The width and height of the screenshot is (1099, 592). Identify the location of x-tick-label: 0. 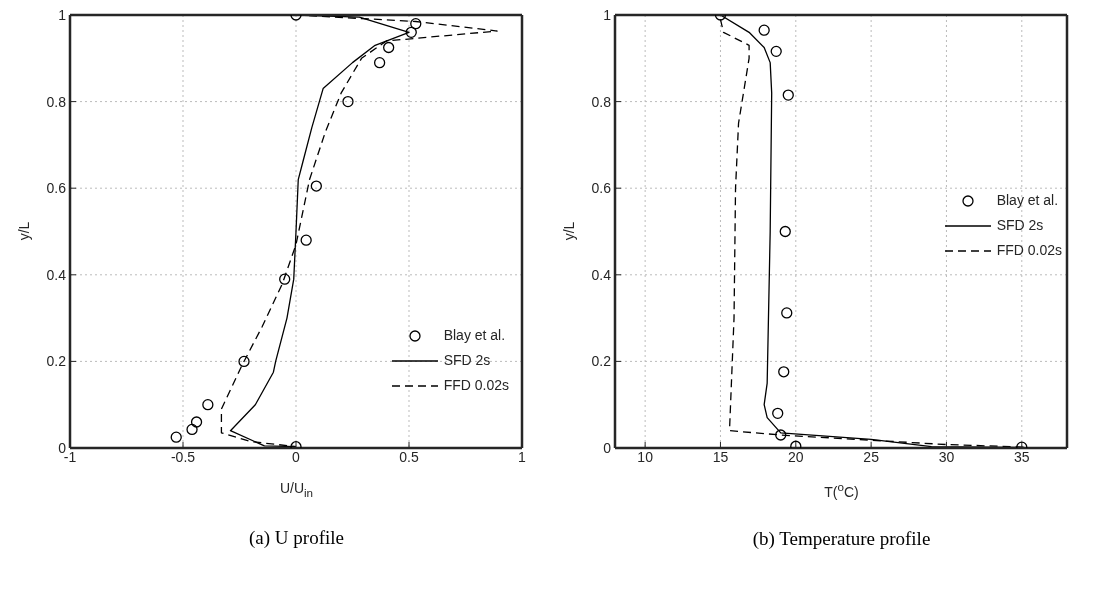
(296, 456).